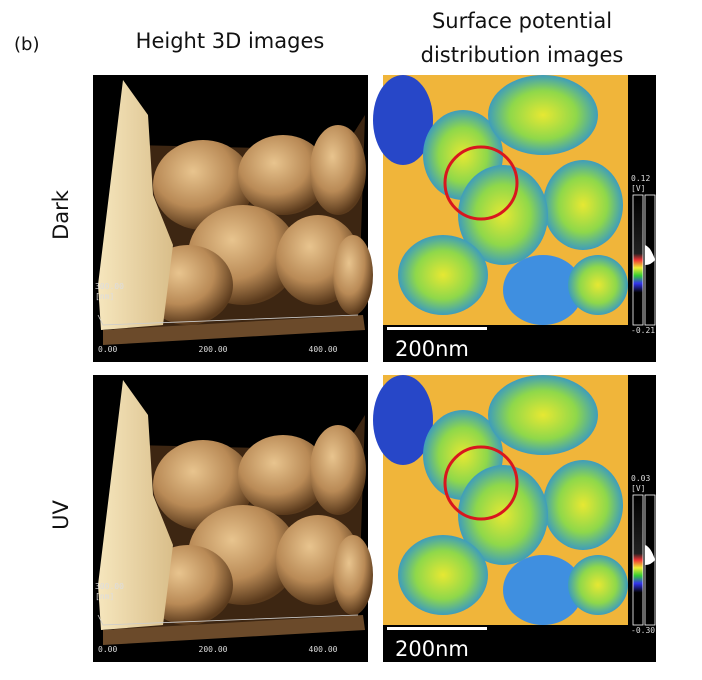  Describe the element at coordinates (643, 630) in the screenshot. I see `colorbar-min: -0.30` at that location.